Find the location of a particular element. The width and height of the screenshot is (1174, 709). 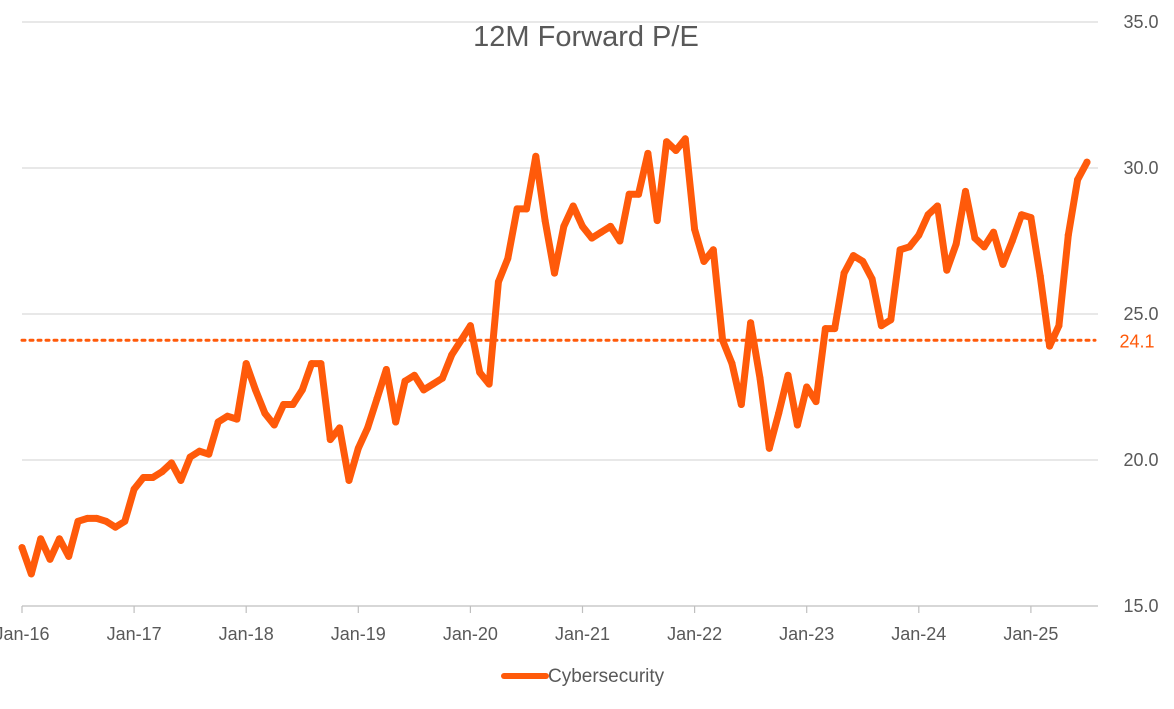

x-tick-label: Jan-20 is located at coordinates (470, 634).